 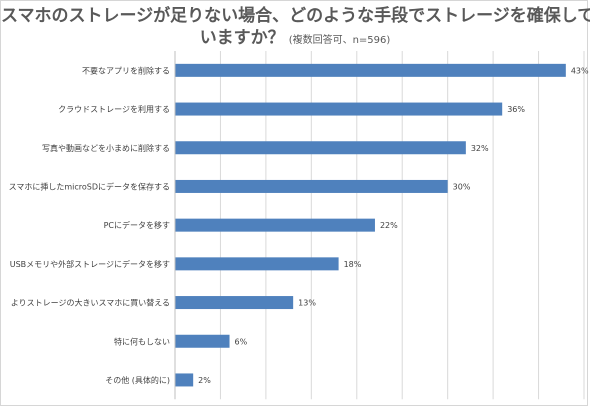 What do you see at coordinates (106, 148) in the screenshot?
I see `category-label: 写真や動画などを小まめに削除する` at bounding box center [106, 148].